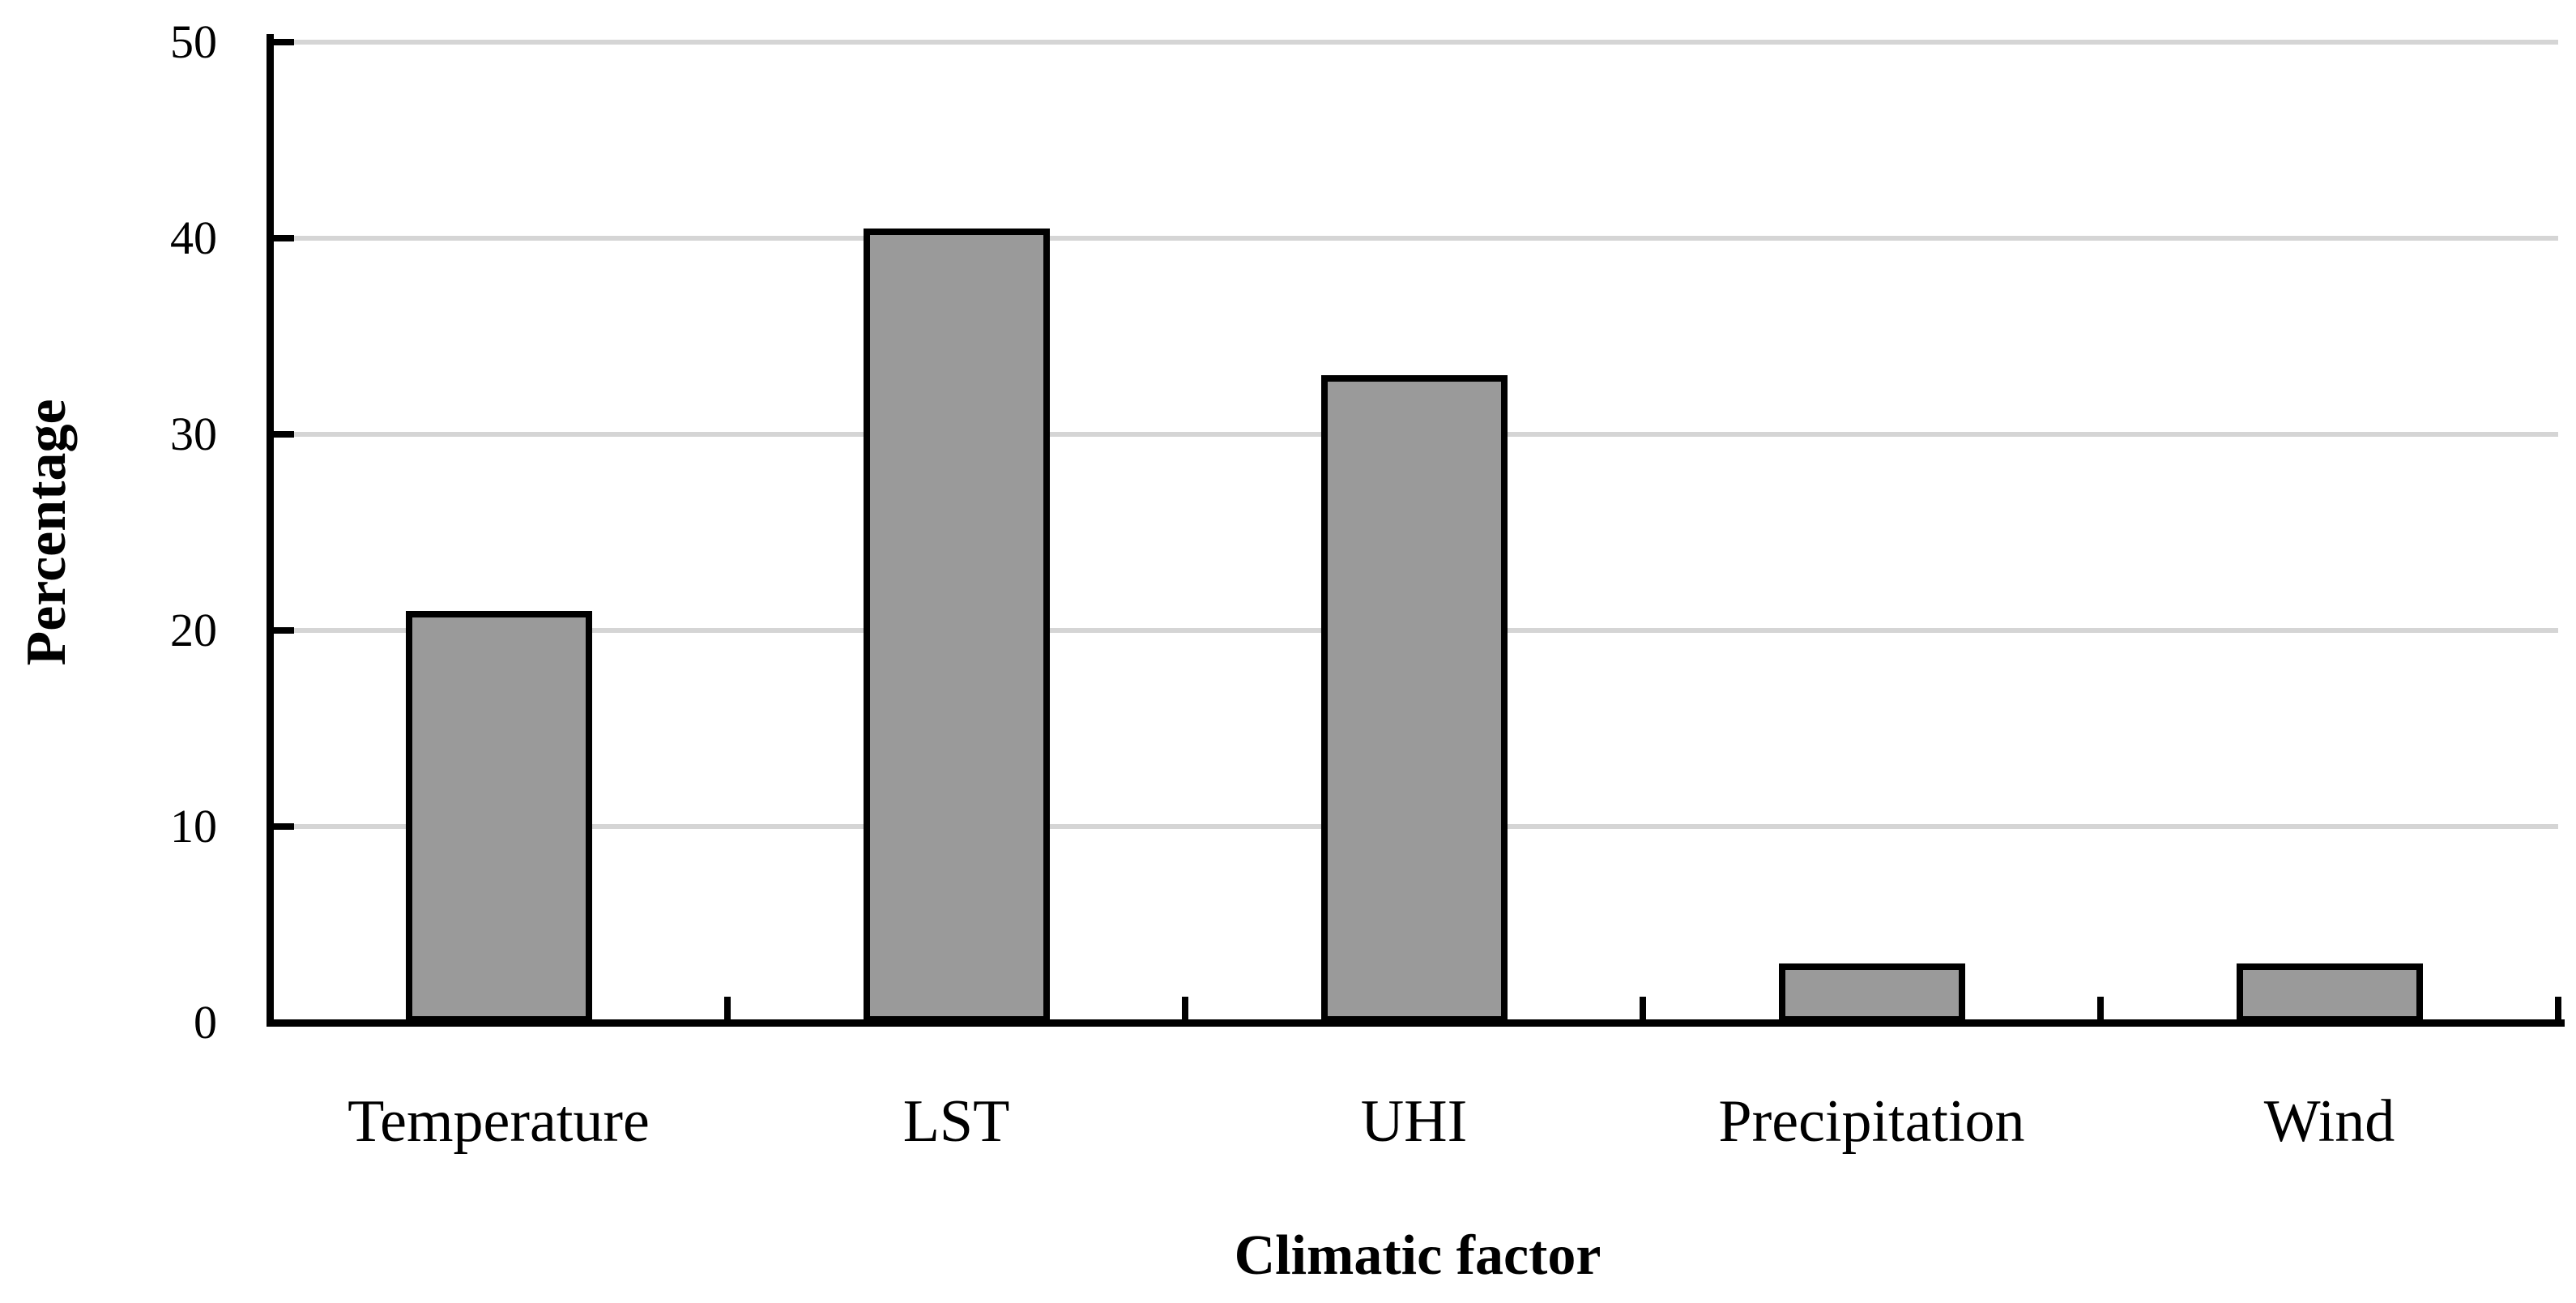  I want to click on y-tick-label: 40, so click(193, 237).